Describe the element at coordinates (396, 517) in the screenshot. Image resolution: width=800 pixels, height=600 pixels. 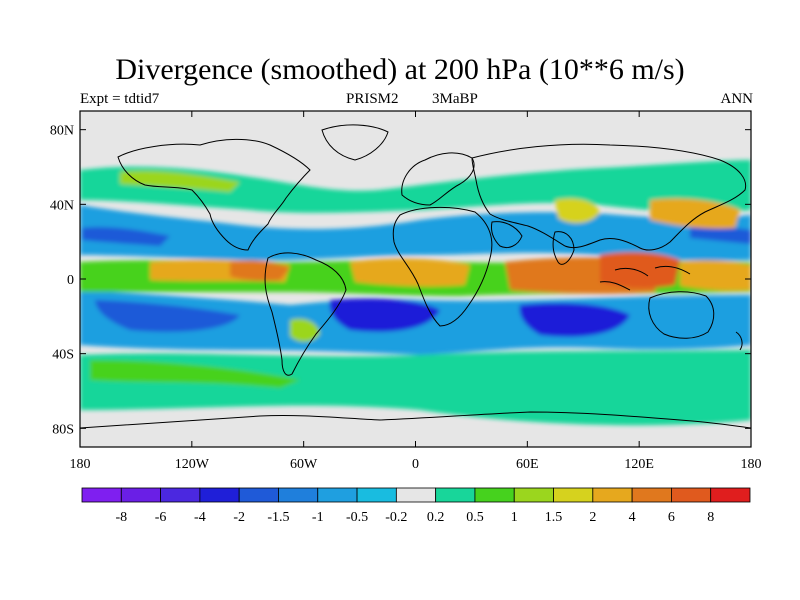
I see `colorbar-label-7: -0.2` at that location.